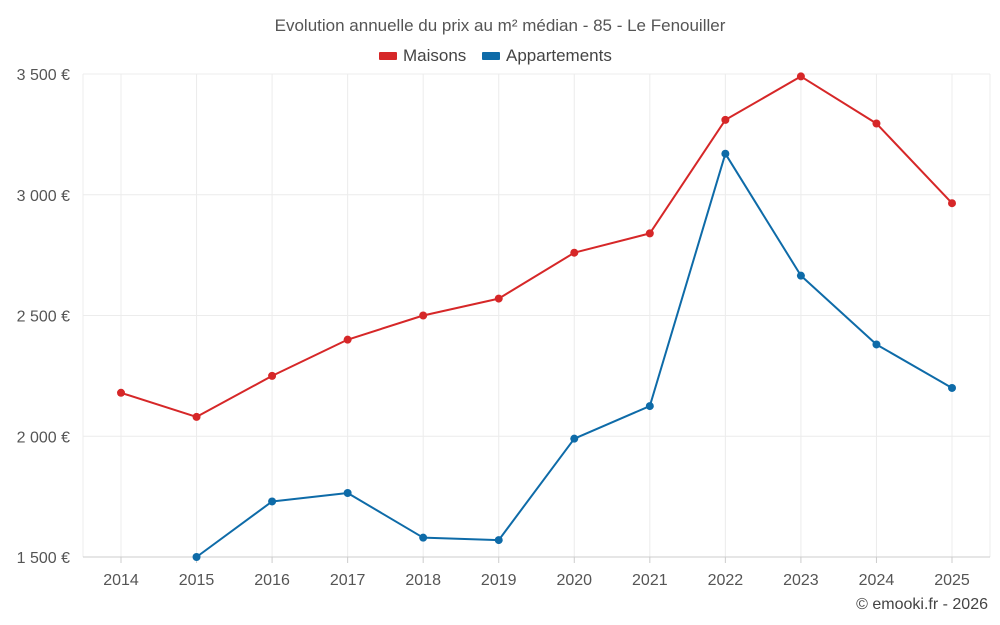 The width and height of the screenshot is (1000, 625). I want to click on data-point-appartements-2020, so click(574, 438).